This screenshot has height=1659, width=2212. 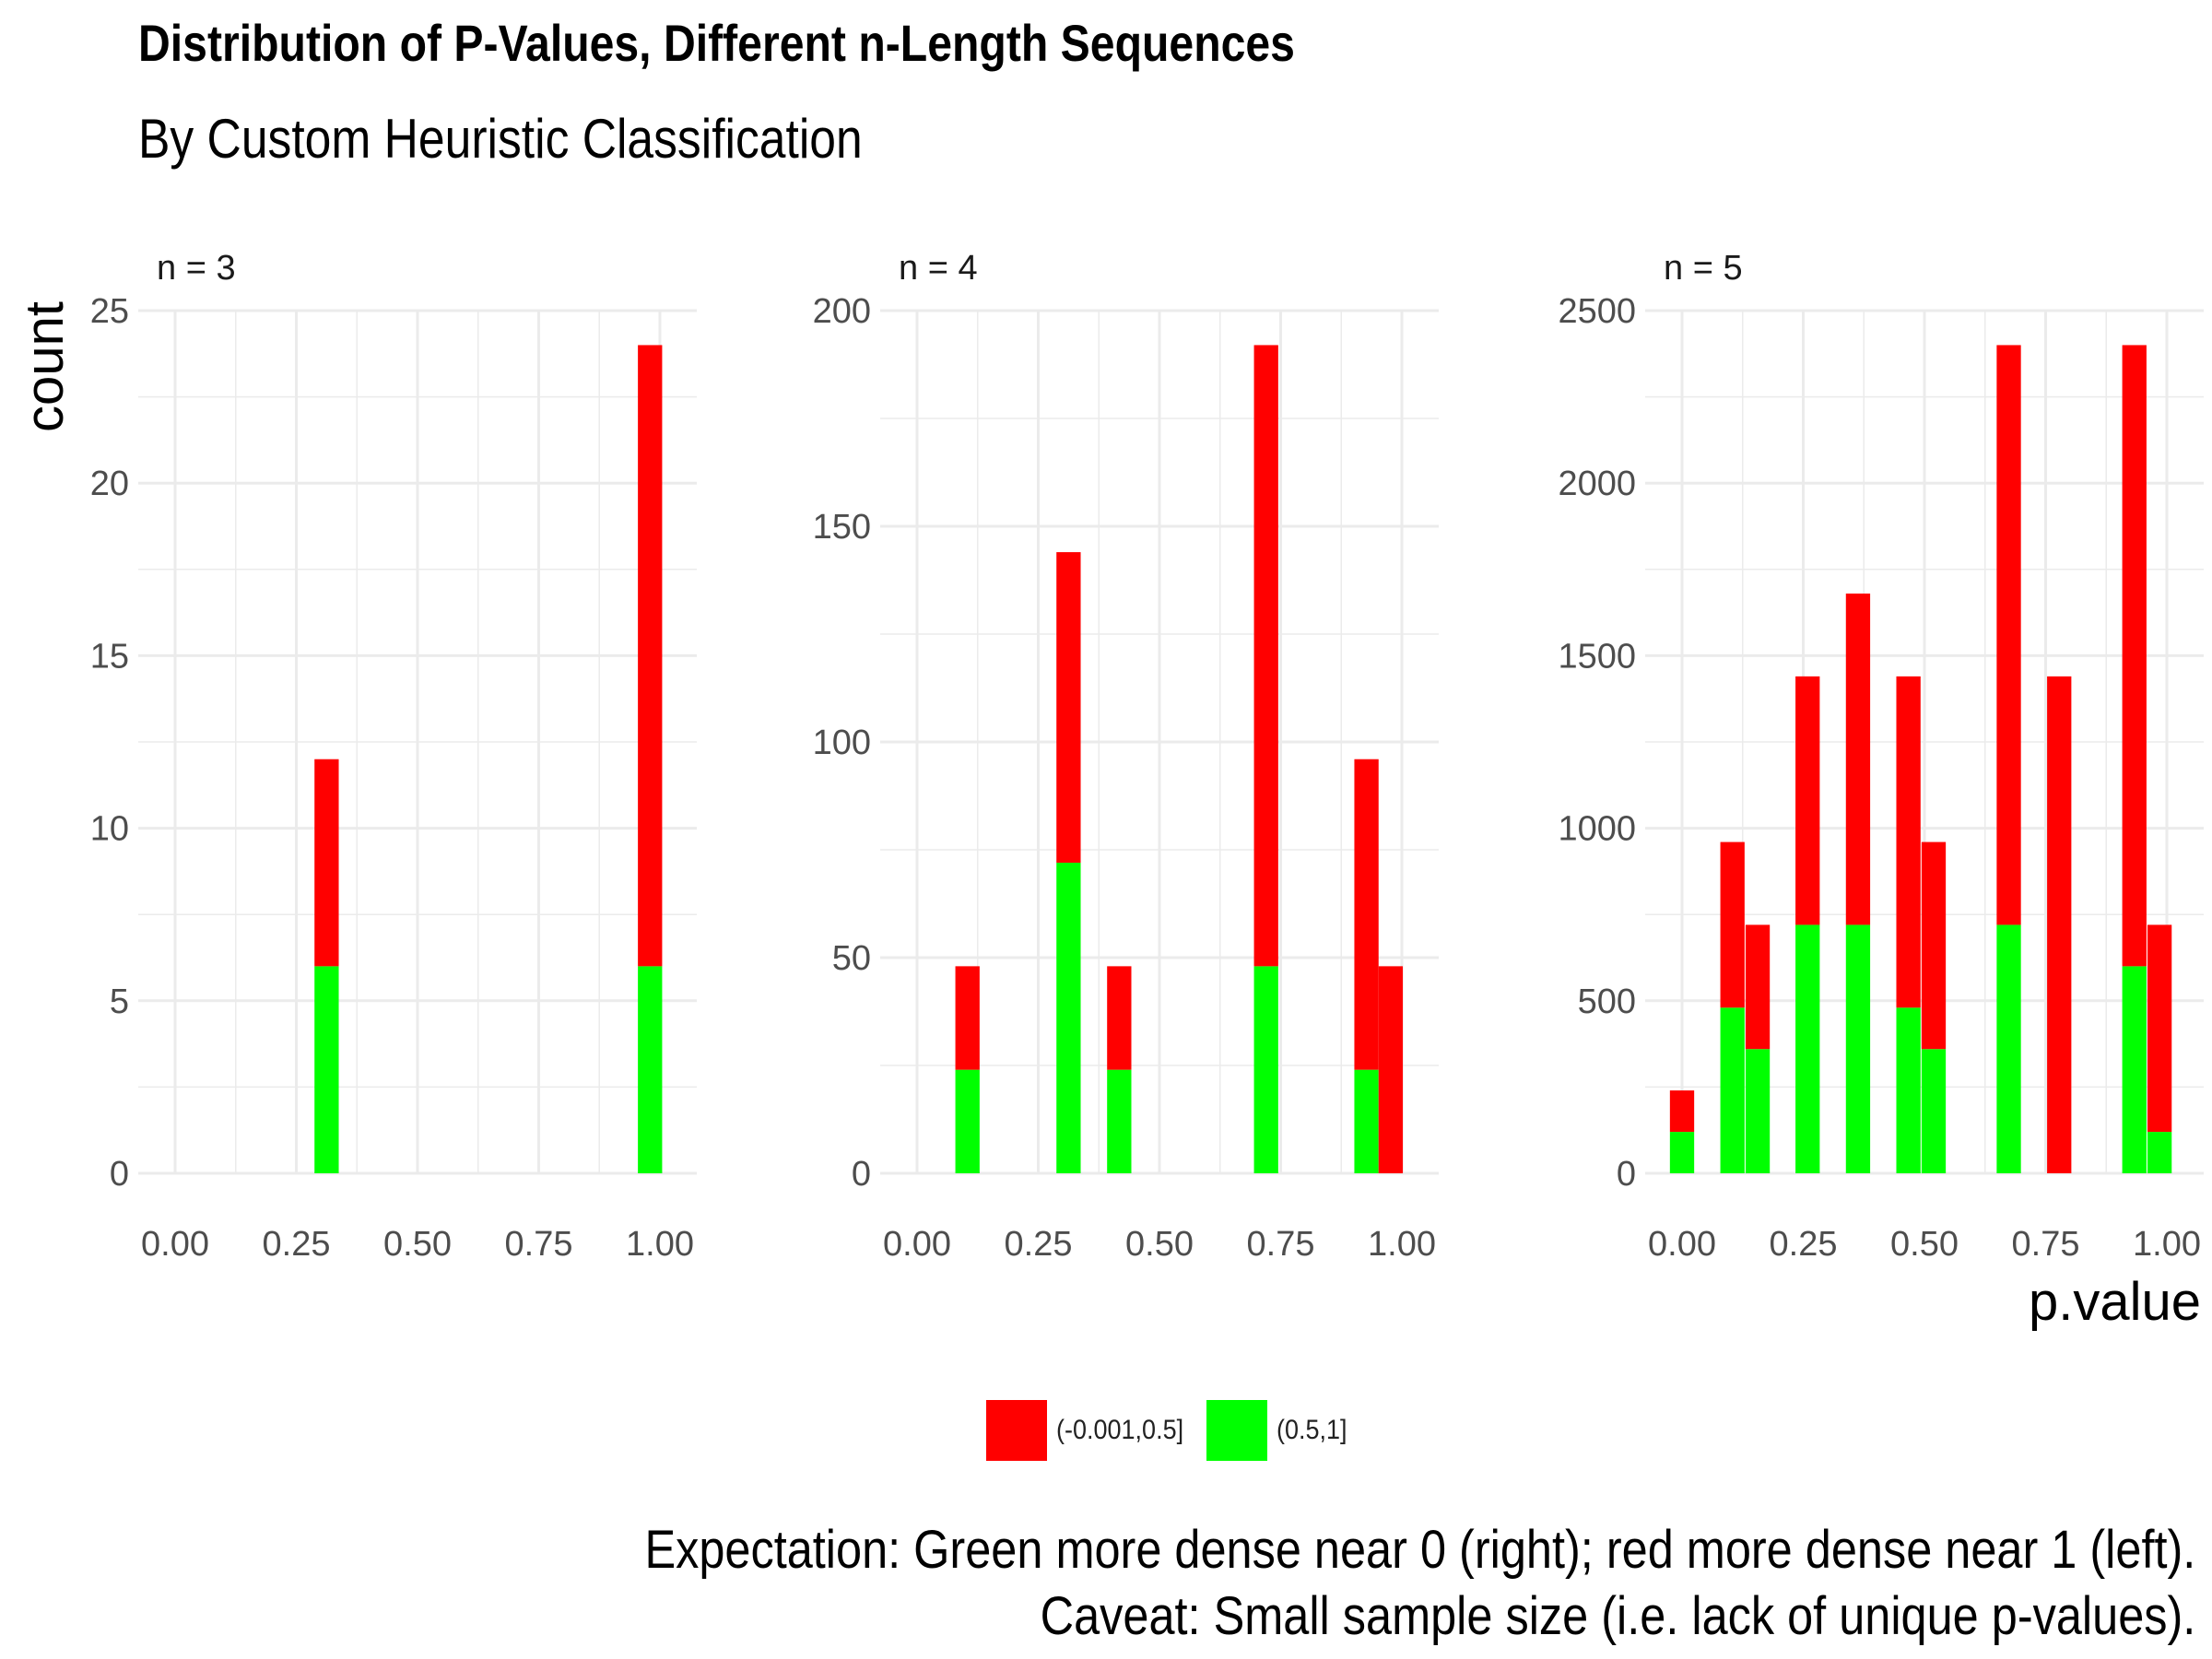 What do you see at coordinates (1597, 656) in the screenshot?
I see `y-tick-label: 1500` at bounding box center [1597, 656].